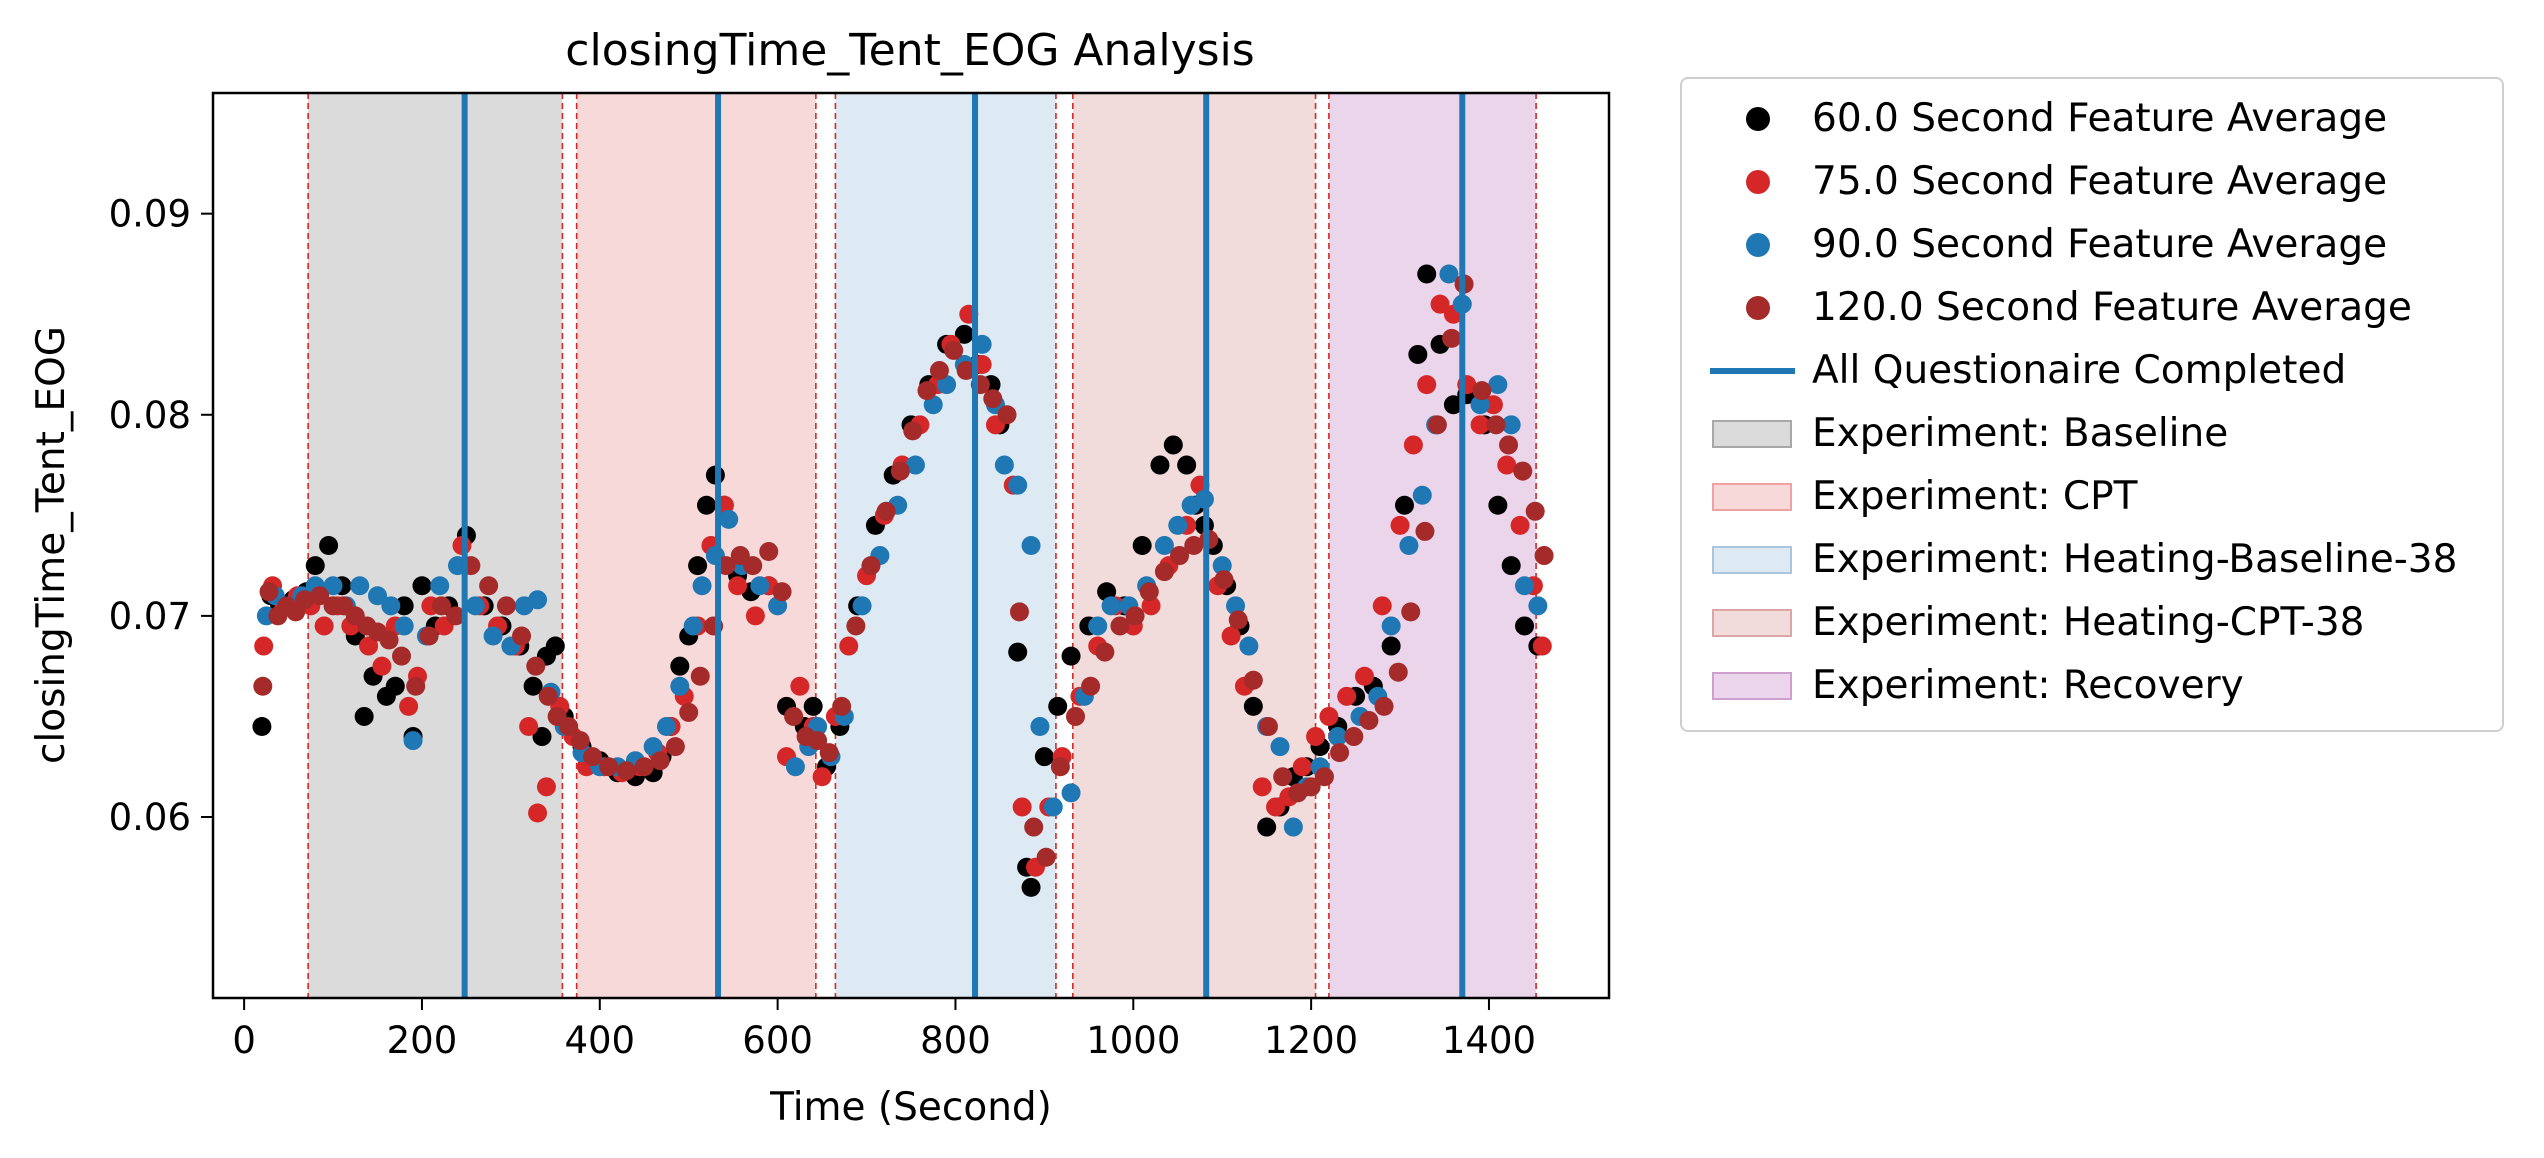 This screenshot has height=1158, width=2544. Describe the element at coordinates (1760, 119) in the screenshot. I see `legend-marker-60s` at that location.